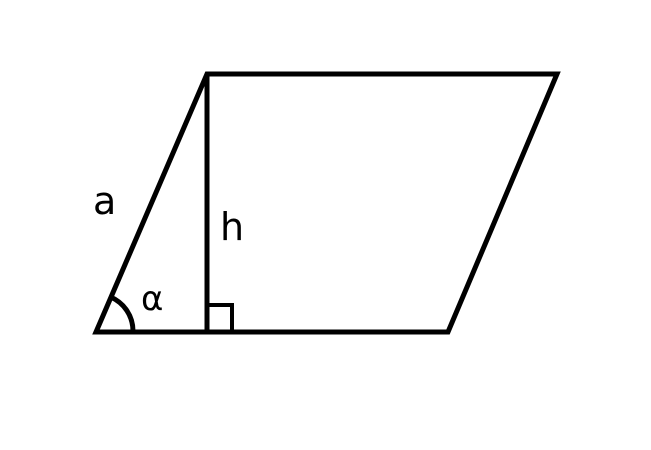 The width and height of the screenshot is (651, 450). I want to click on angle-label-alpha: α, so click(152, 299).